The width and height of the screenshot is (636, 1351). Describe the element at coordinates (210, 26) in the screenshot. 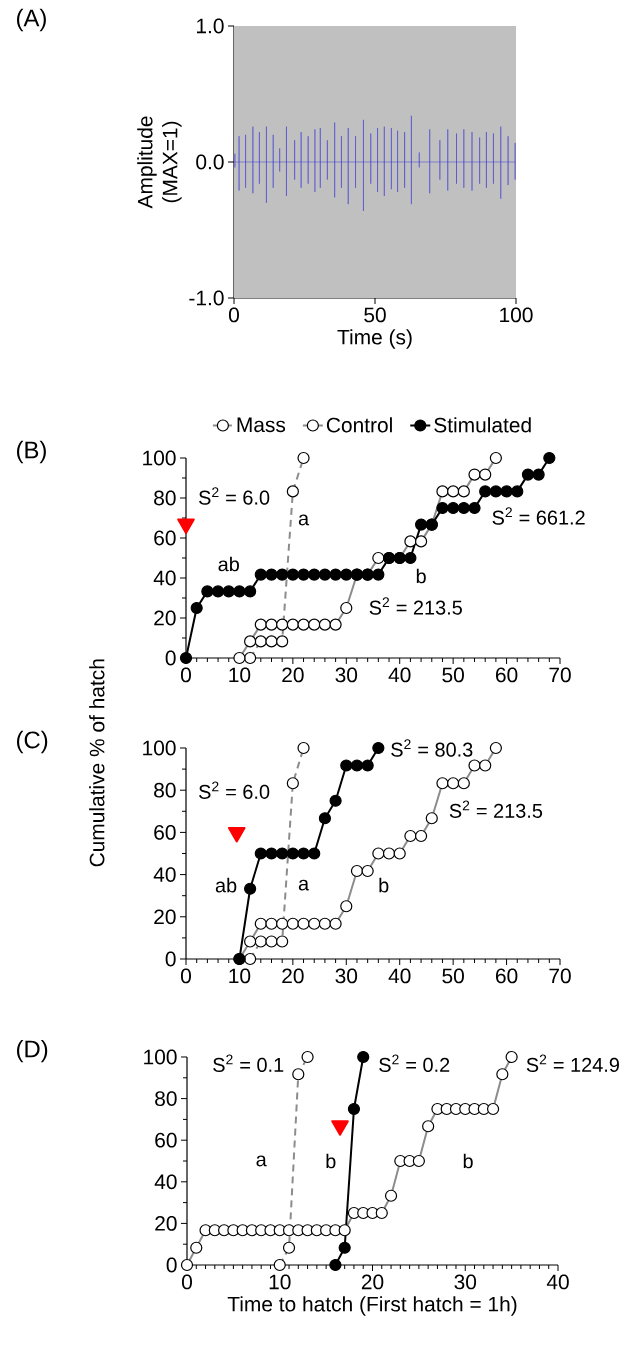

I see `y-tick-label: 1.0` at that location.